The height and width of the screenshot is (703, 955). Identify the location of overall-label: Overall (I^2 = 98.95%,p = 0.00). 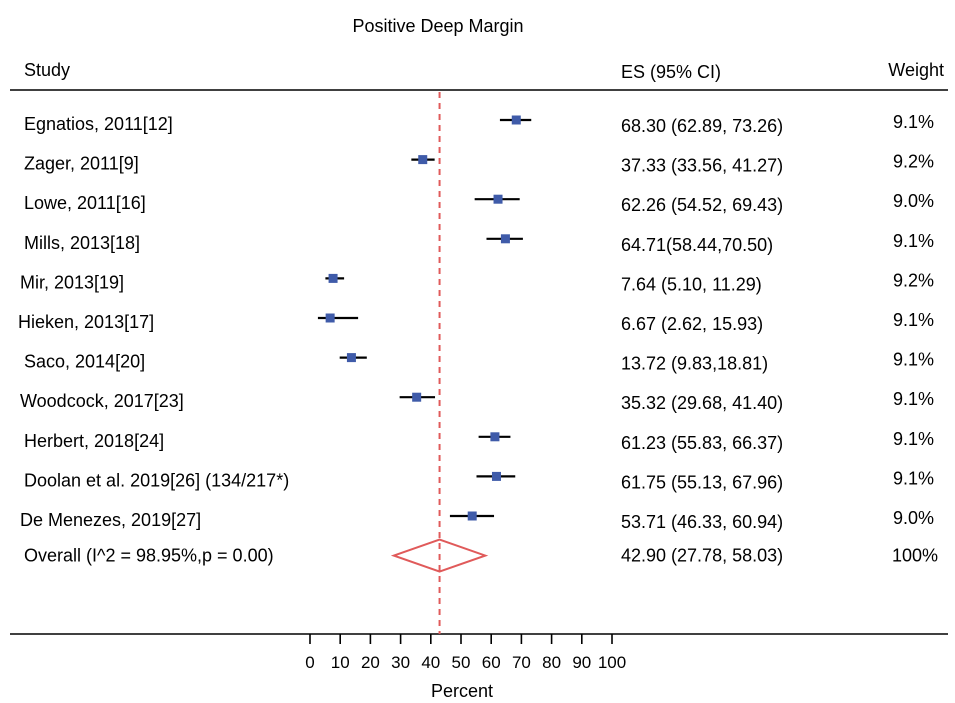
(149, 556).